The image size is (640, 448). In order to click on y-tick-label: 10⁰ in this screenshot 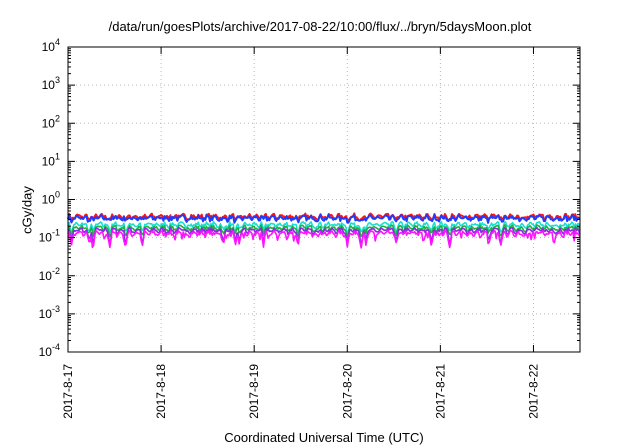, I will do `click(51, 198)`.